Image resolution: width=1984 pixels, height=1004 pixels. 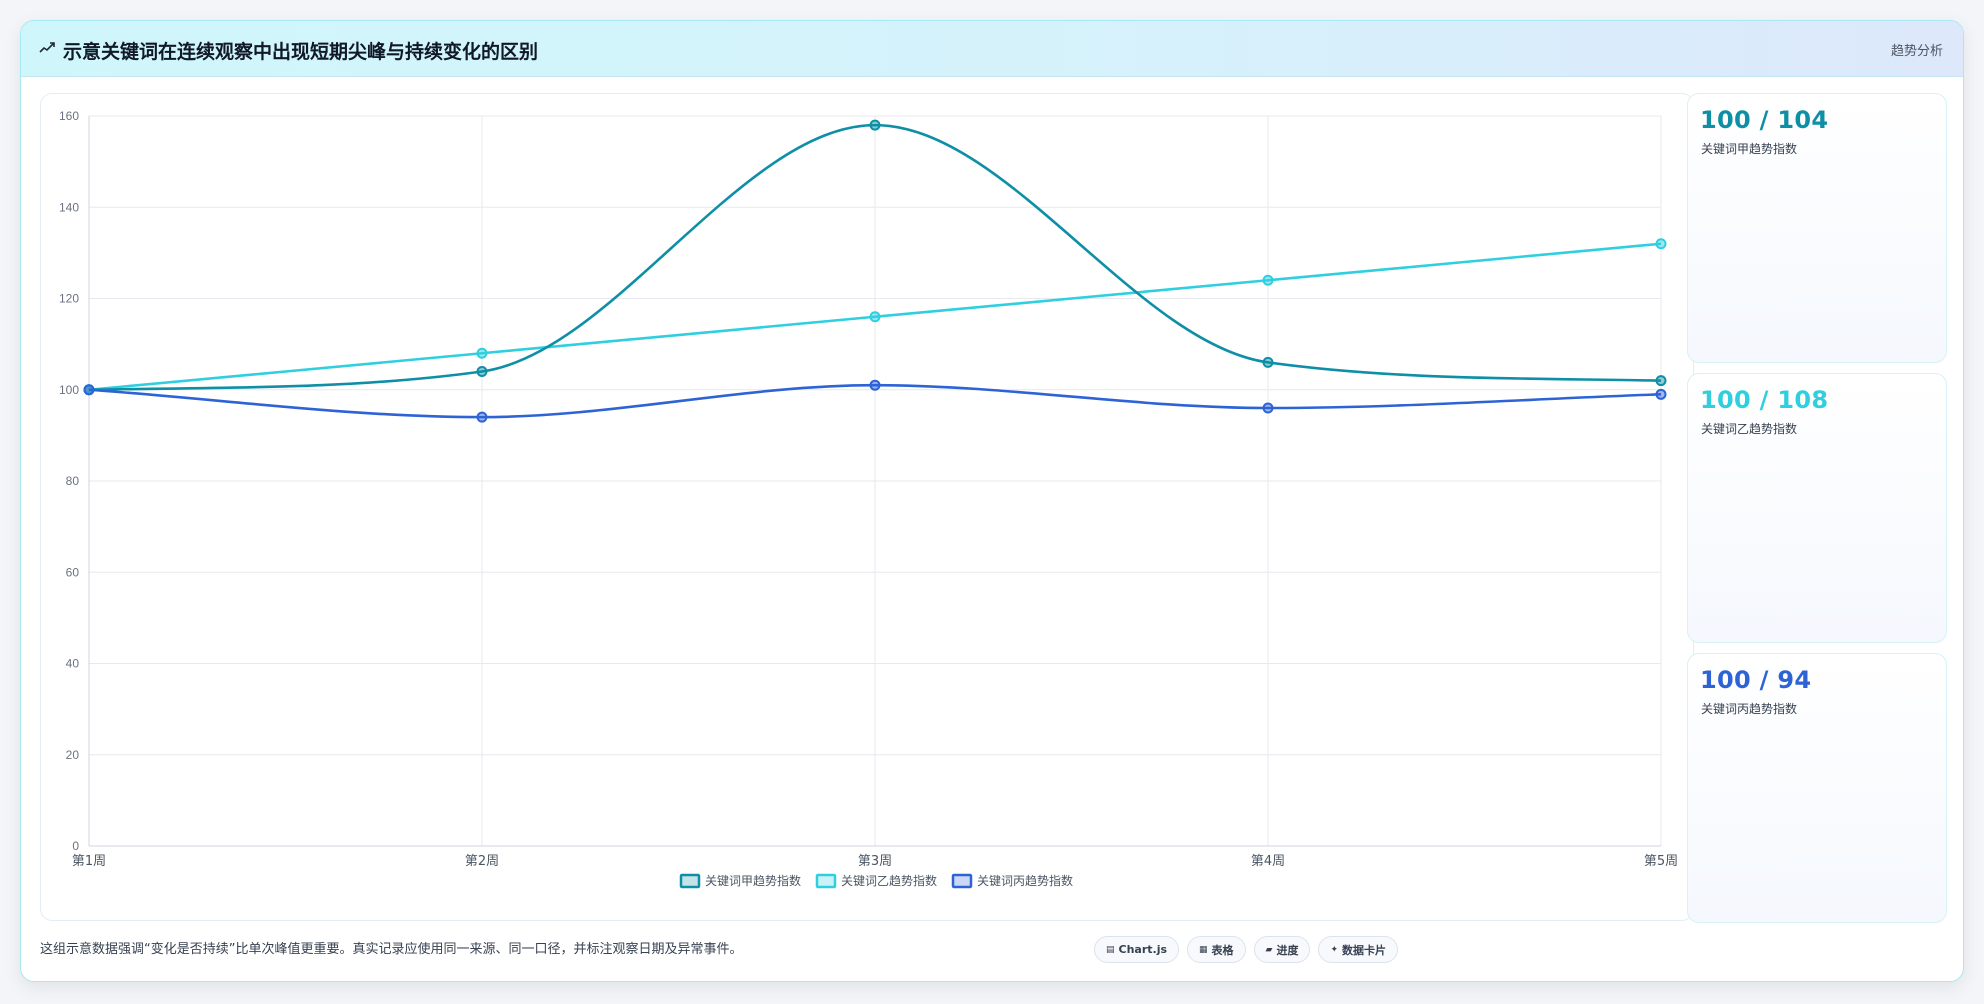 What do you see at coordinates (1334, 949) in the screenshot?
I see `data-card-icon: ✦` at bounding box center [1334, 949].